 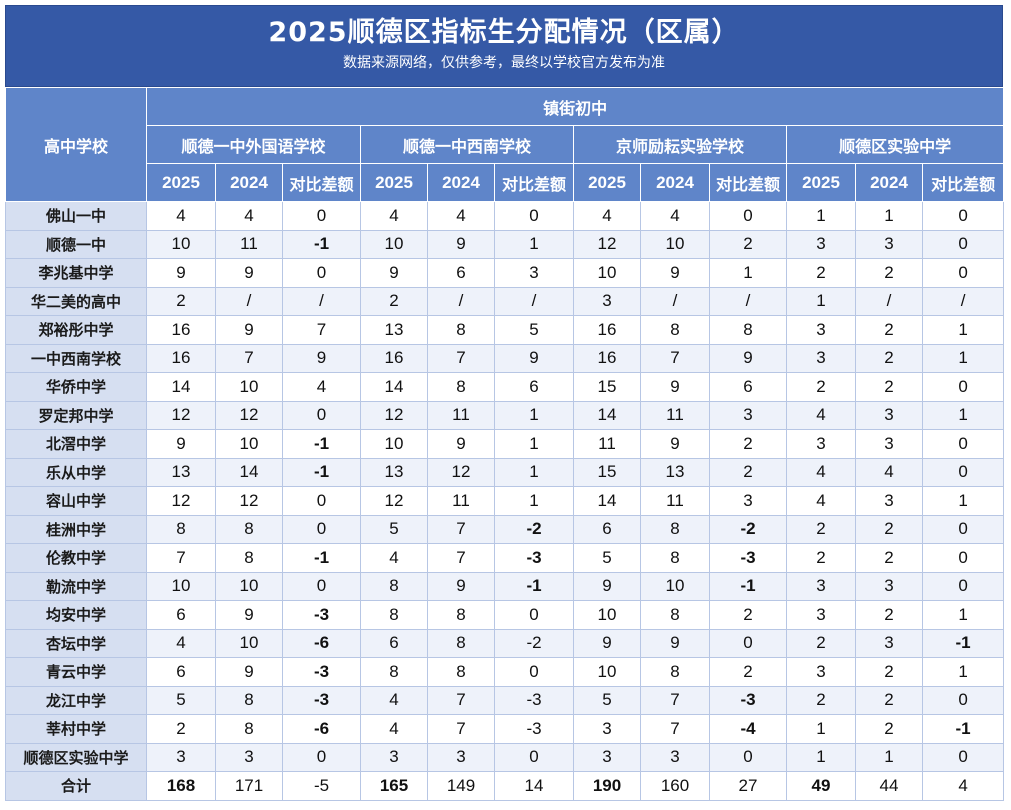 I want to click on header-school-column: 高中学校, so click(x=76, y=144).